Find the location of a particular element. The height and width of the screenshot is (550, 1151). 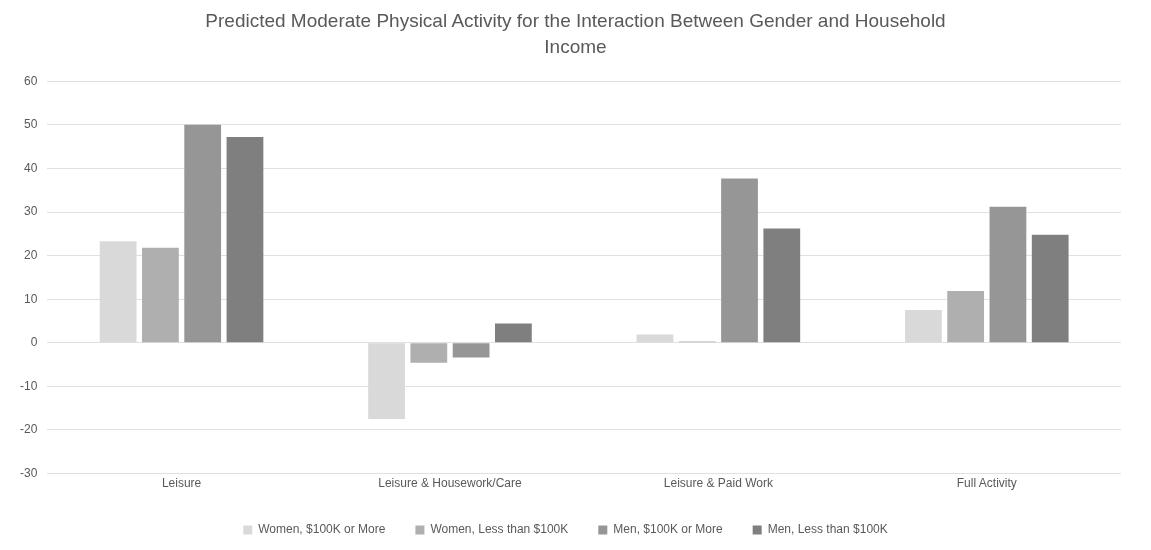

y-tick-label: -10 is located at coordinates (29, 385).